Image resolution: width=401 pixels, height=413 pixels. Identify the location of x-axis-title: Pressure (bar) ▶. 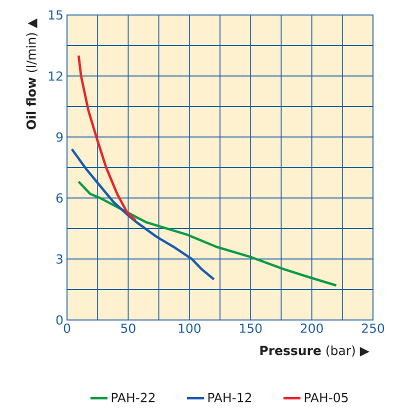
(315, 351).